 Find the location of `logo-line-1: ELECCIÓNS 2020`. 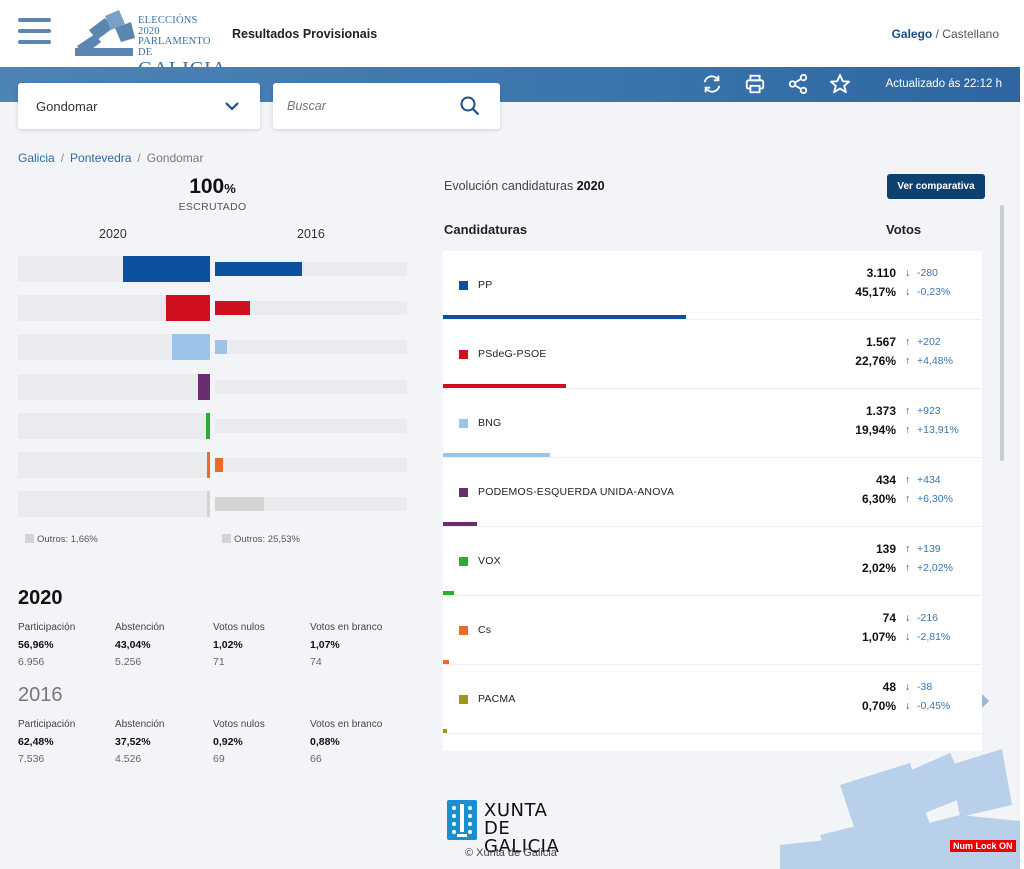

logo-line-1: ELECCIÓNS 2020 is located at coordinates (168, 26).